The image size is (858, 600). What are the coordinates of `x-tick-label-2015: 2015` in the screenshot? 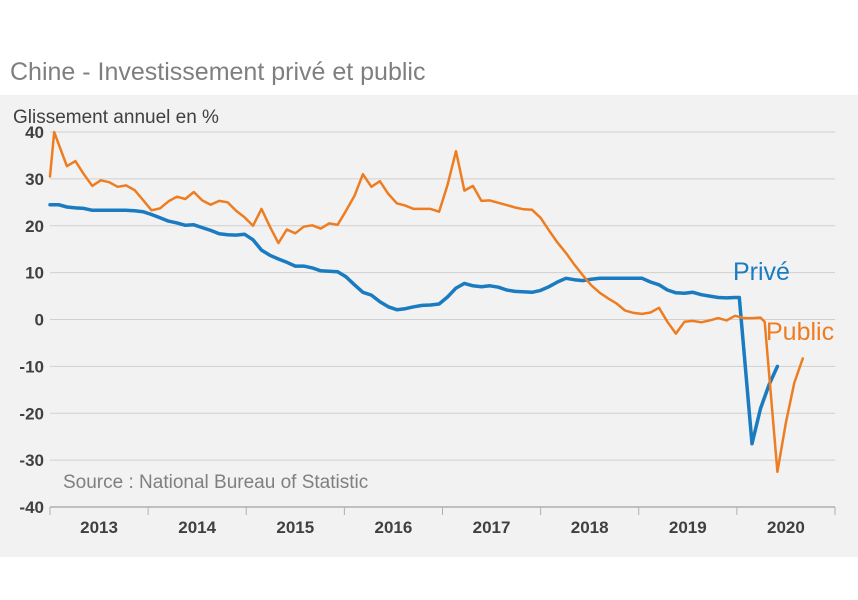 It's located at (295, 527).